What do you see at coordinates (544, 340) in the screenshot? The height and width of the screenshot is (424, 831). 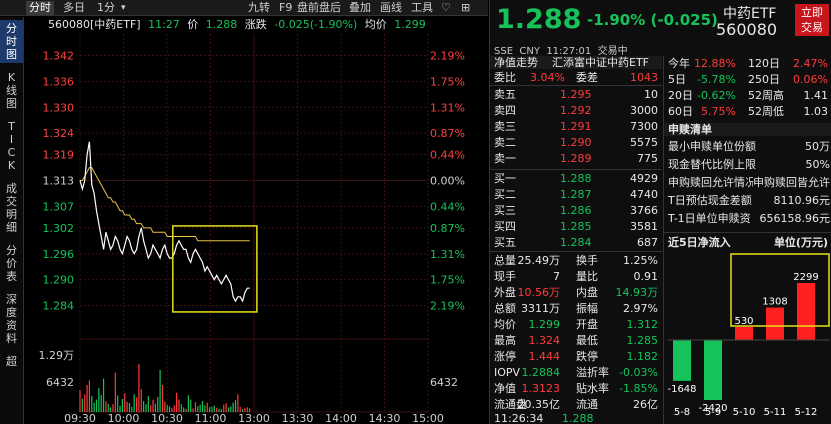 I see `stat-value: 1.324` at bounding box center [544, 340].